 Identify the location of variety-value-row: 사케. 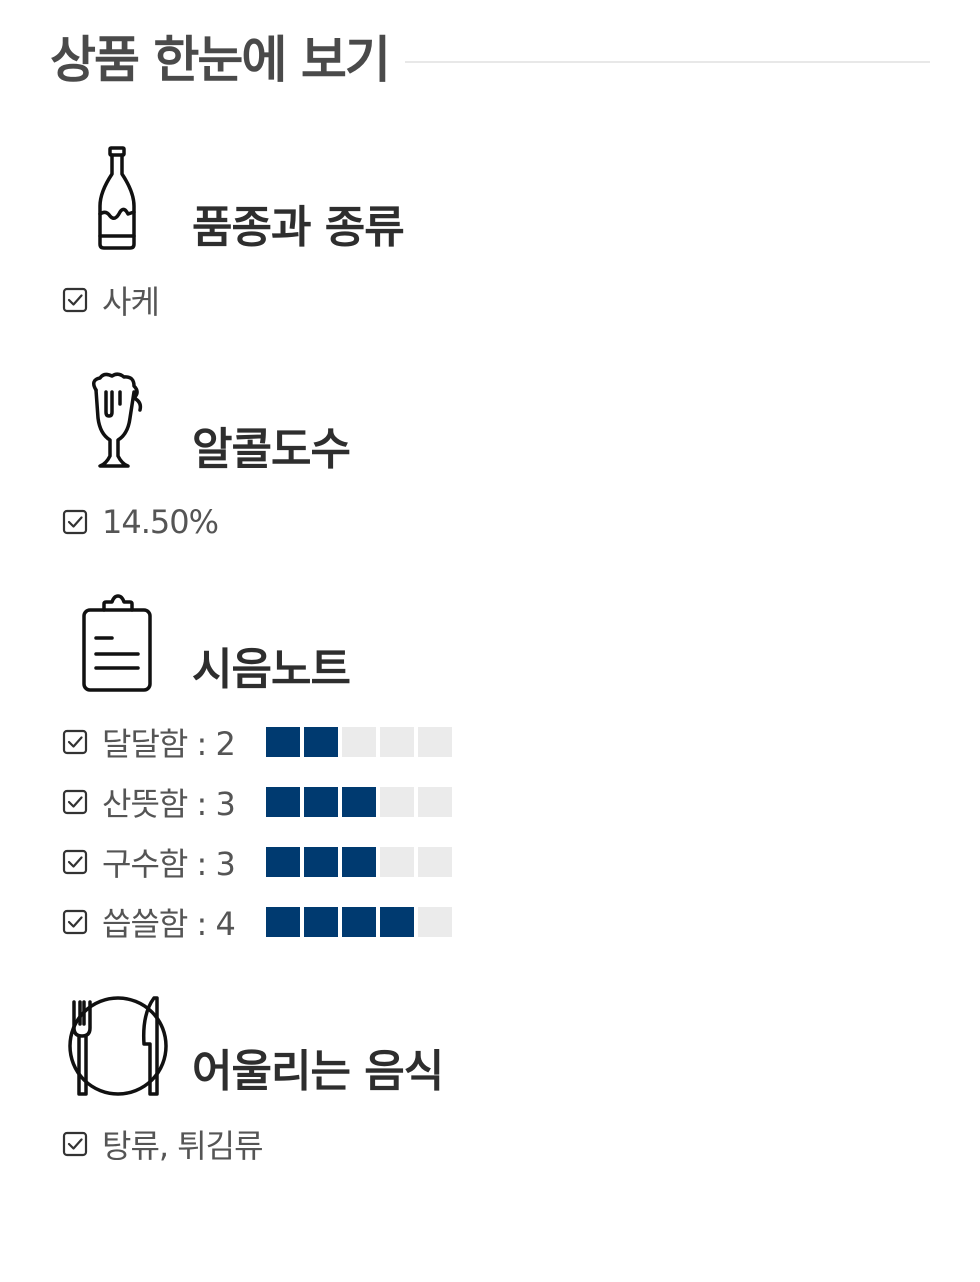
(111, 300).